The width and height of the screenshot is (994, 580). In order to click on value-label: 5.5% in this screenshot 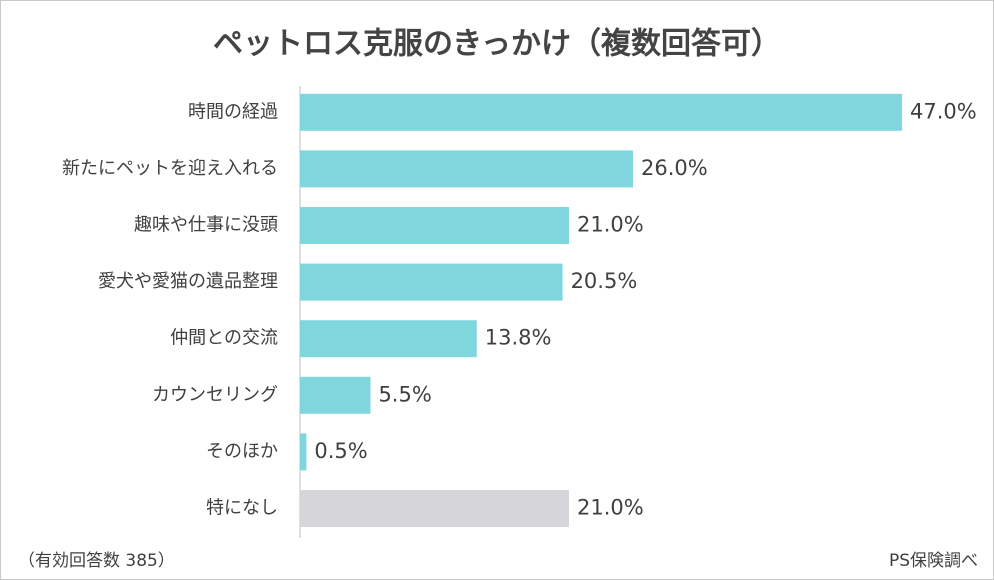, I will do `click(404, 394)`.